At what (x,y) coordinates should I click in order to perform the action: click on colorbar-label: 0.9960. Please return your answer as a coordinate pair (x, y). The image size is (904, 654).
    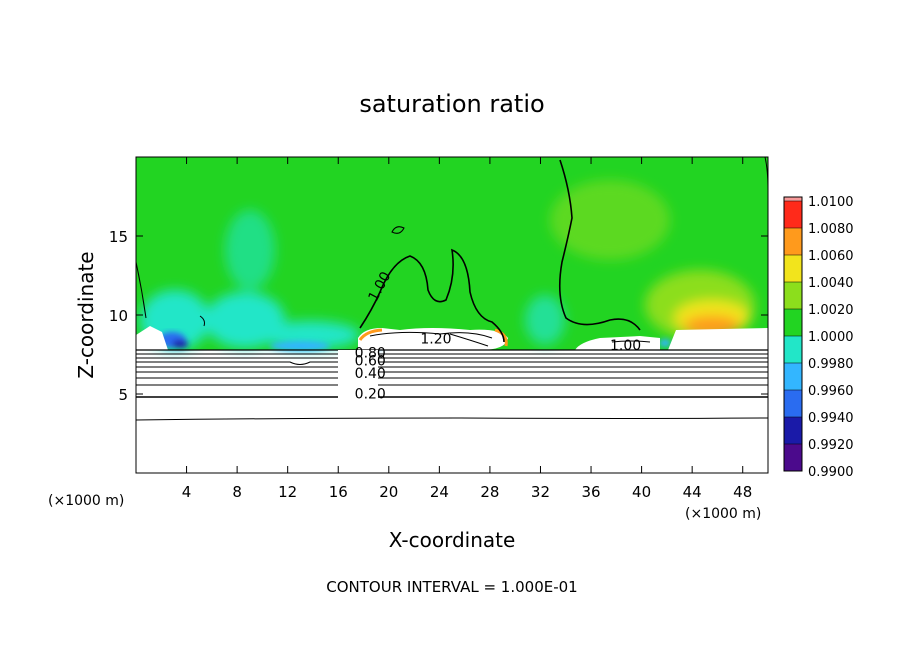
    Looking at the image, I should click on (831, 391).